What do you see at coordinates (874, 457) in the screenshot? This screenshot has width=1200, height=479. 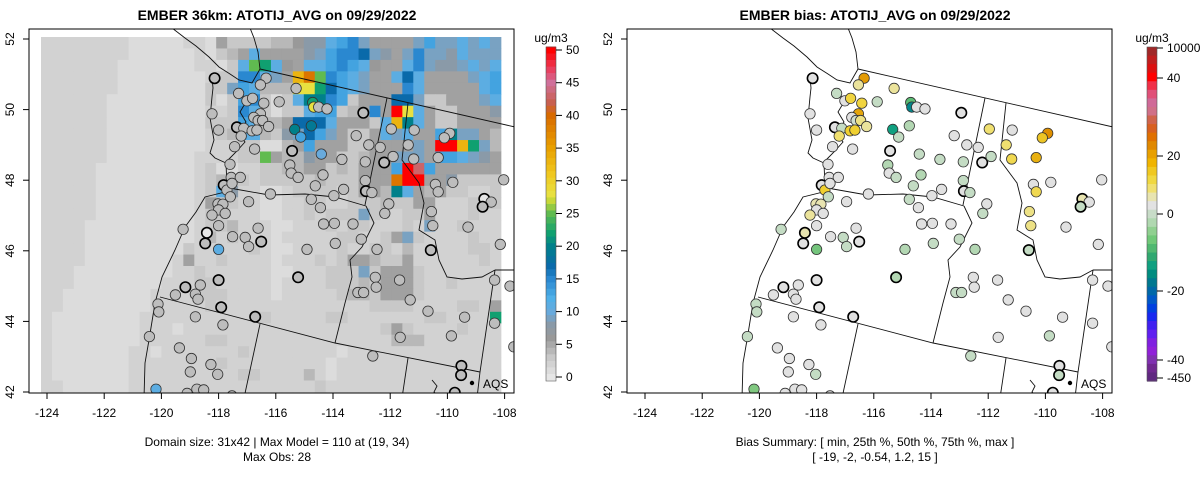 I see `right-footer-line-2: [ -19, -2, -0.54, 1.2, 15 ]` at bounding box center [874, 457].